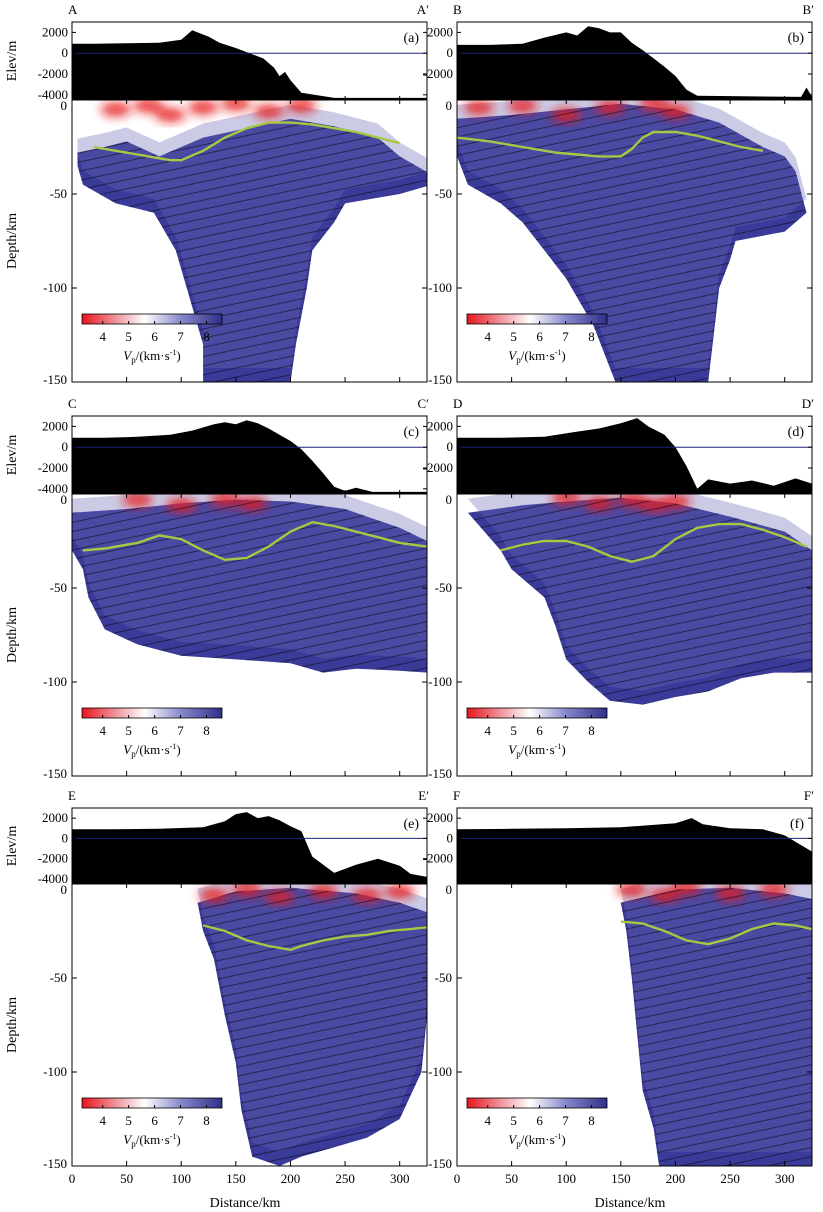  I want to click on colorbar-label-part: ), so click(178, 1139).